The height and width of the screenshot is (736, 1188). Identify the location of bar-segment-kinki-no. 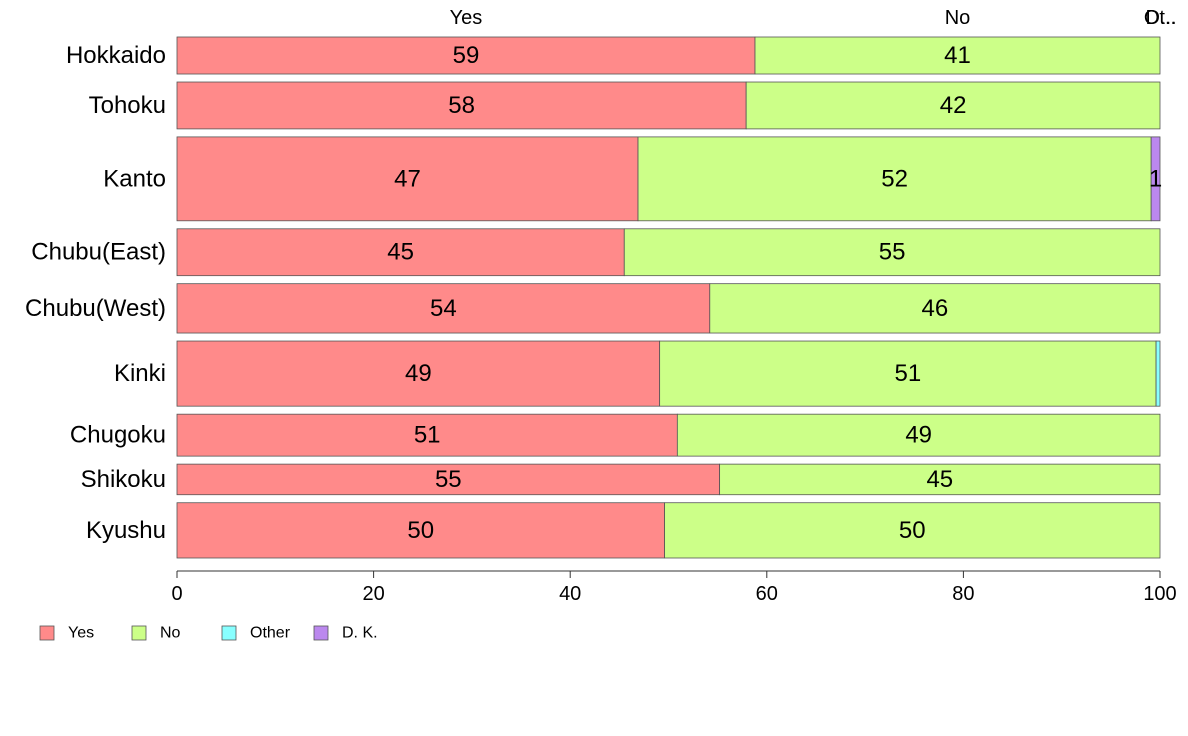
(908, 373).